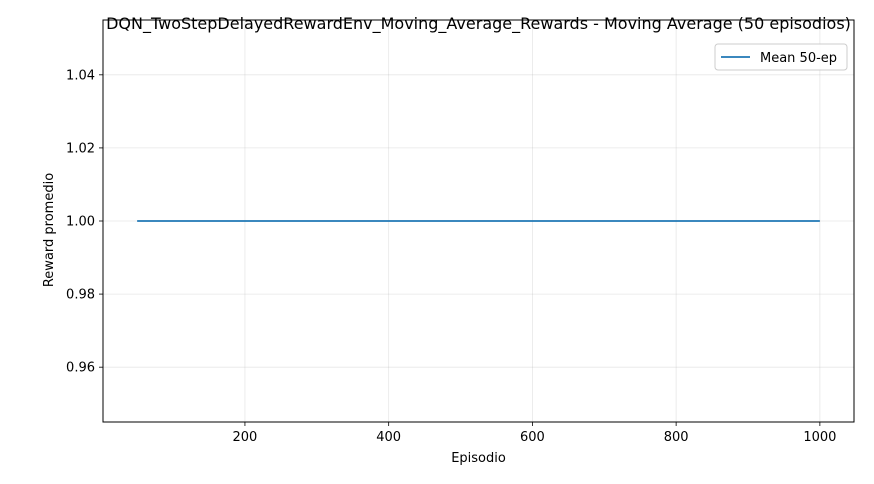  What do you see at coordinates (819, 437) in the screenshot?
I see `x-tick-label: 1000` at bounding box center [819, 437].